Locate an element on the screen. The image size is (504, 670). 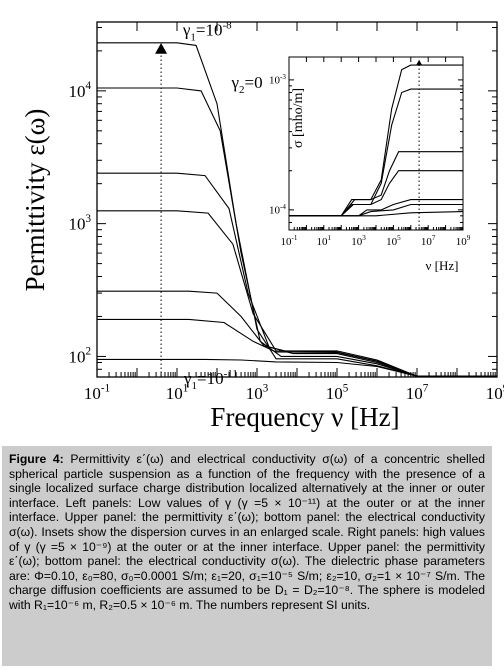
inset-axis-ticks is located at coordinates (376, 144).